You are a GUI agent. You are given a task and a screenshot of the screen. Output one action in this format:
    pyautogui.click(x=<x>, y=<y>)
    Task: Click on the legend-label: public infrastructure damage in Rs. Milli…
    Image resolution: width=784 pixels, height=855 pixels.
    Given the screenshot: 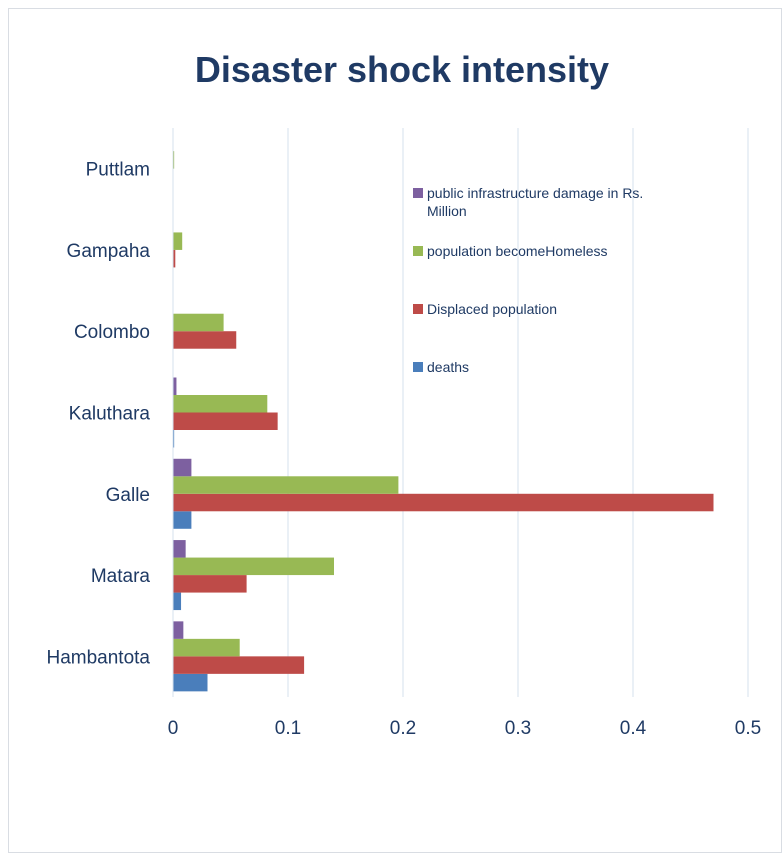 What is the action you would take?
    pyautogui.click(x=535, y=202)
    